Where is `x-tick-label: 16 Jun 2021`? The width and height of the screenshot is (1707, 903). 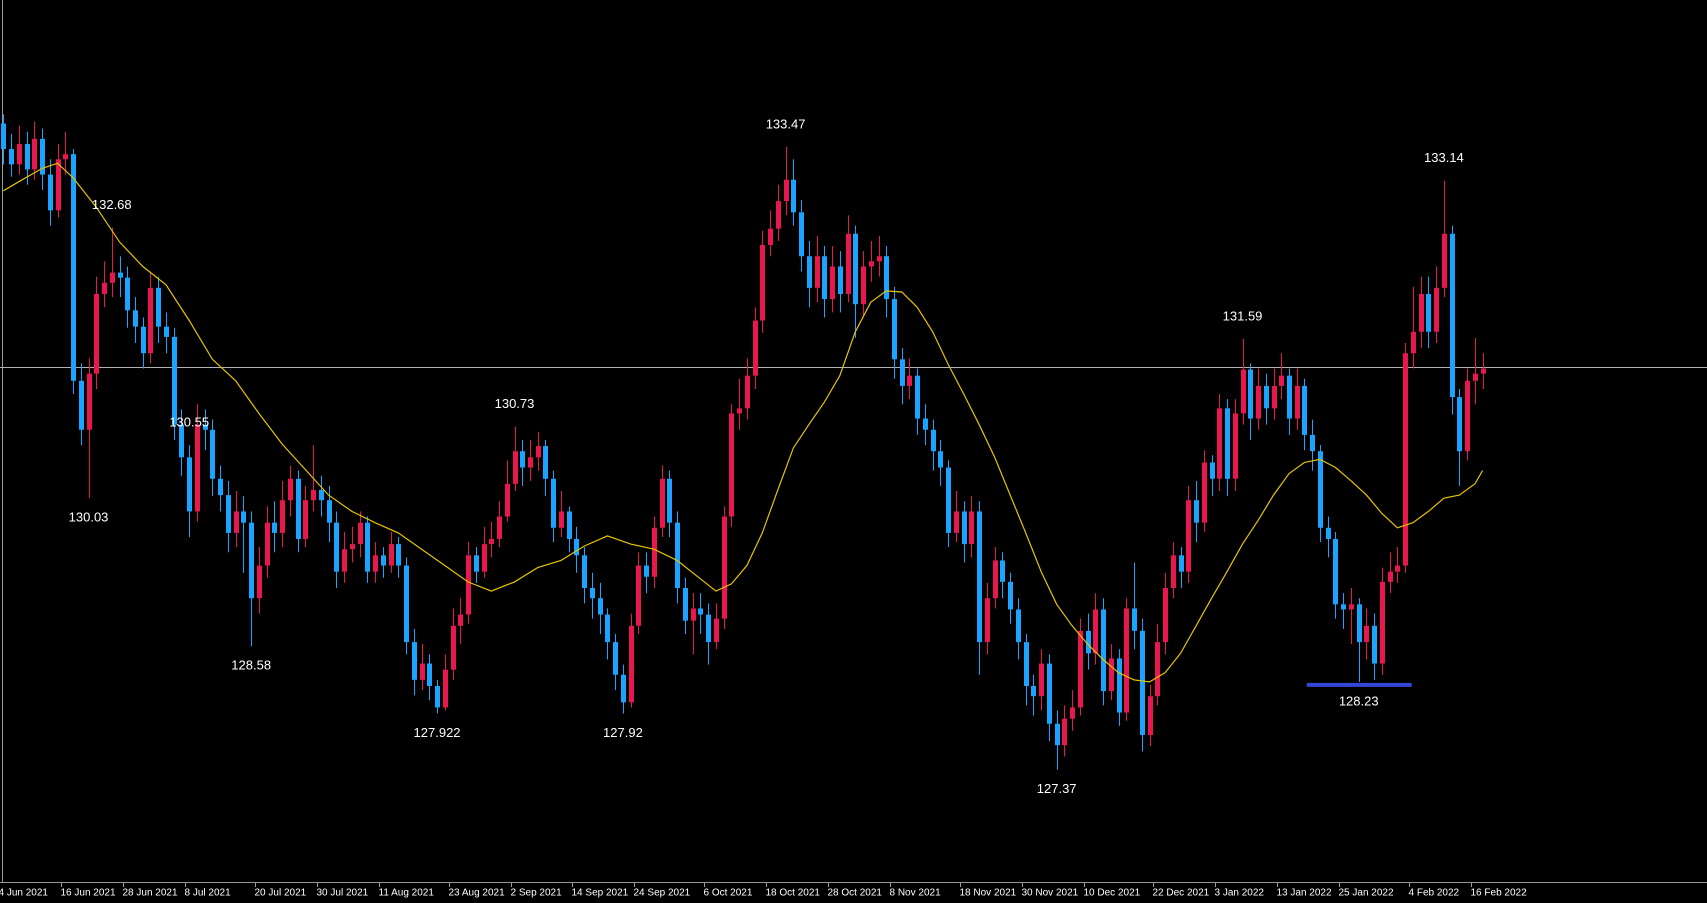 x-tick-label: 16 Jun 2021 is located at coordinates (88, 893).